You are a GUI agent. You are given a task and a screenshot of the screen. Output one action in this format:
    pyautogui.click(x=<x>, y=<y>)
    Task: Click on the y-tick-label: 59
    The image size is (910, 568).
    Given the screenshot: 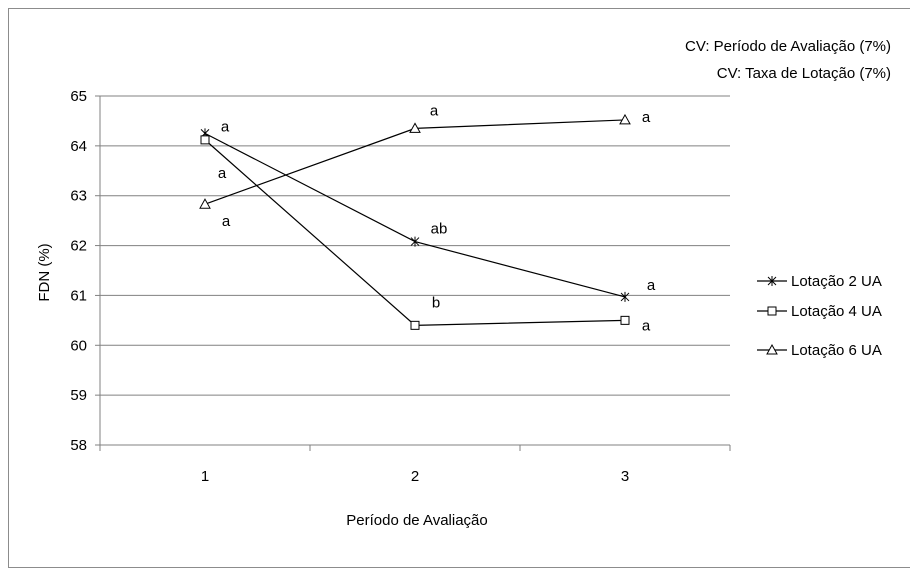 What is the action you would take?
    pyautogui.click(x=78, y=395)
    